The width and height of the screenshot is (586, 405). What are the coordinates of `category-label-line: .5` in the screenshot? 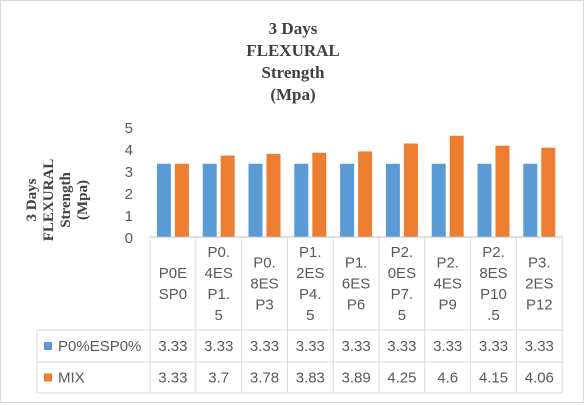 It's located at (493, 315).